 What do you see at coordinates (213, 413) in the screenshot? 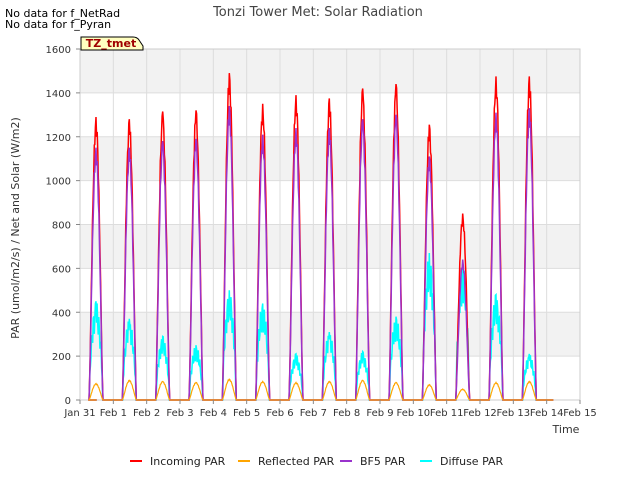
I see `x-tick-label: Feb 4` at bounding box center [213, 413].